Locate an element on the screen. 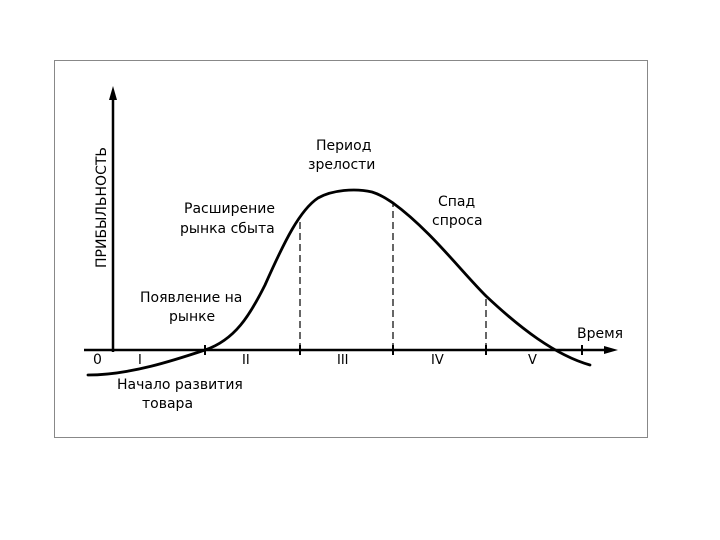  annotation-introduction-line2: рынке is located at coordinates (192, 317).